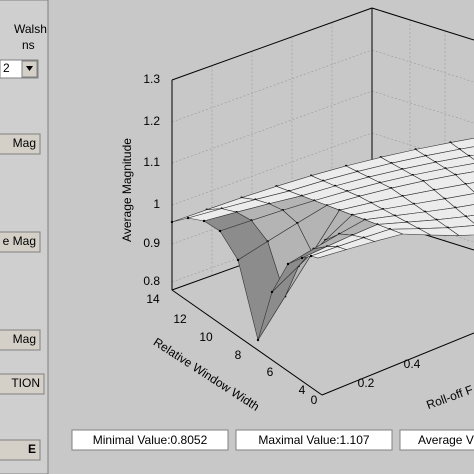 This screenshot has width=474, height=474. Describe the element at coordinates (270, 372) in the screenshot. I see `y-tick-label: 6` at that location.